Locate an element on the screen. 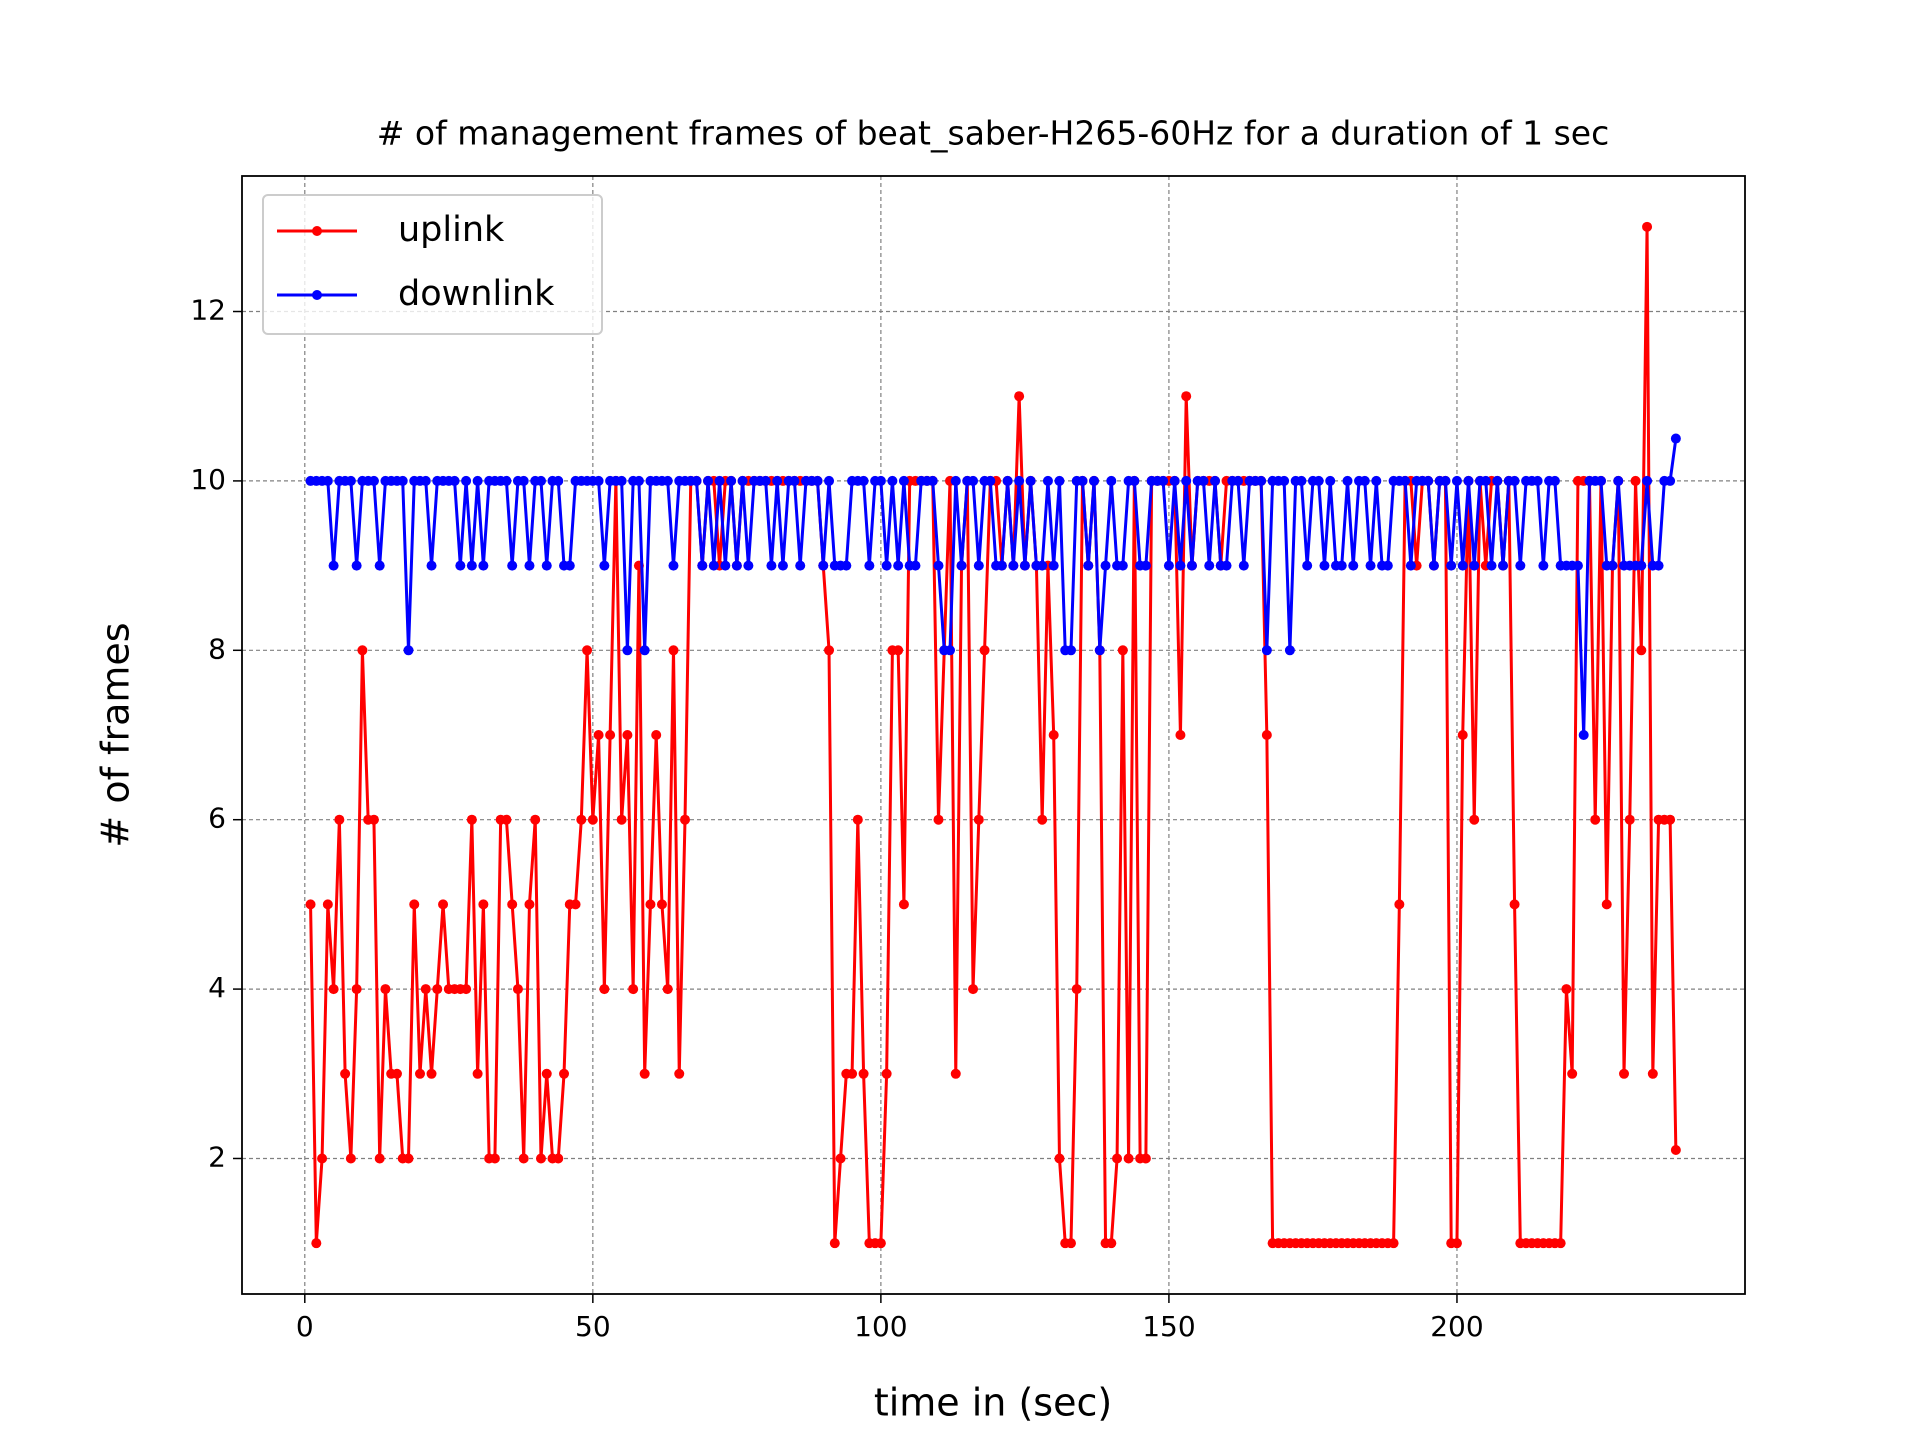 The width and height of the screenshot is (1920, 1440). x-tick-label: 200 is located at coordinates (1456, 1326).